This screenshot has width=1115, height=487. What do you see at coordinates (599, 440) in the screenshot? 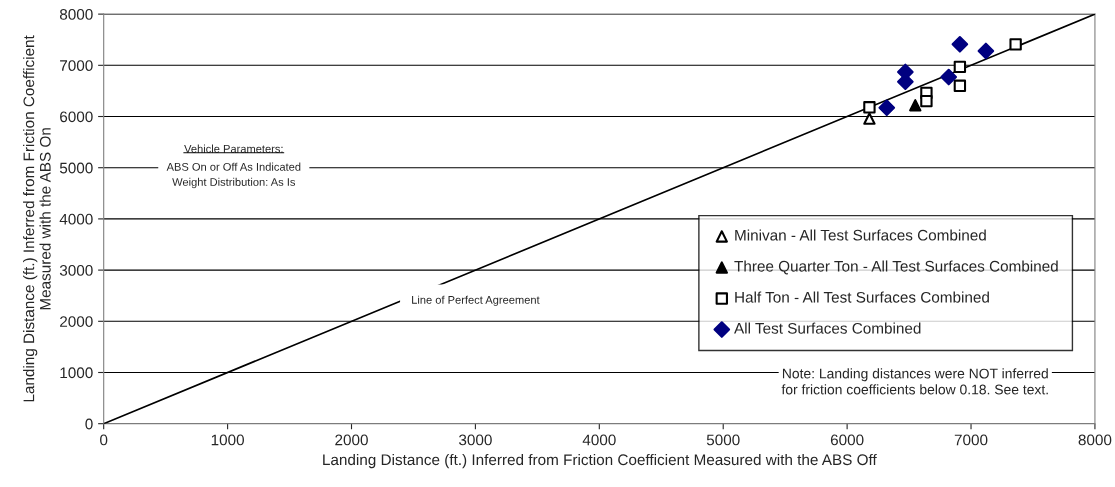
I see `x-tick-label: 4000` at bounding box center [599, 440].